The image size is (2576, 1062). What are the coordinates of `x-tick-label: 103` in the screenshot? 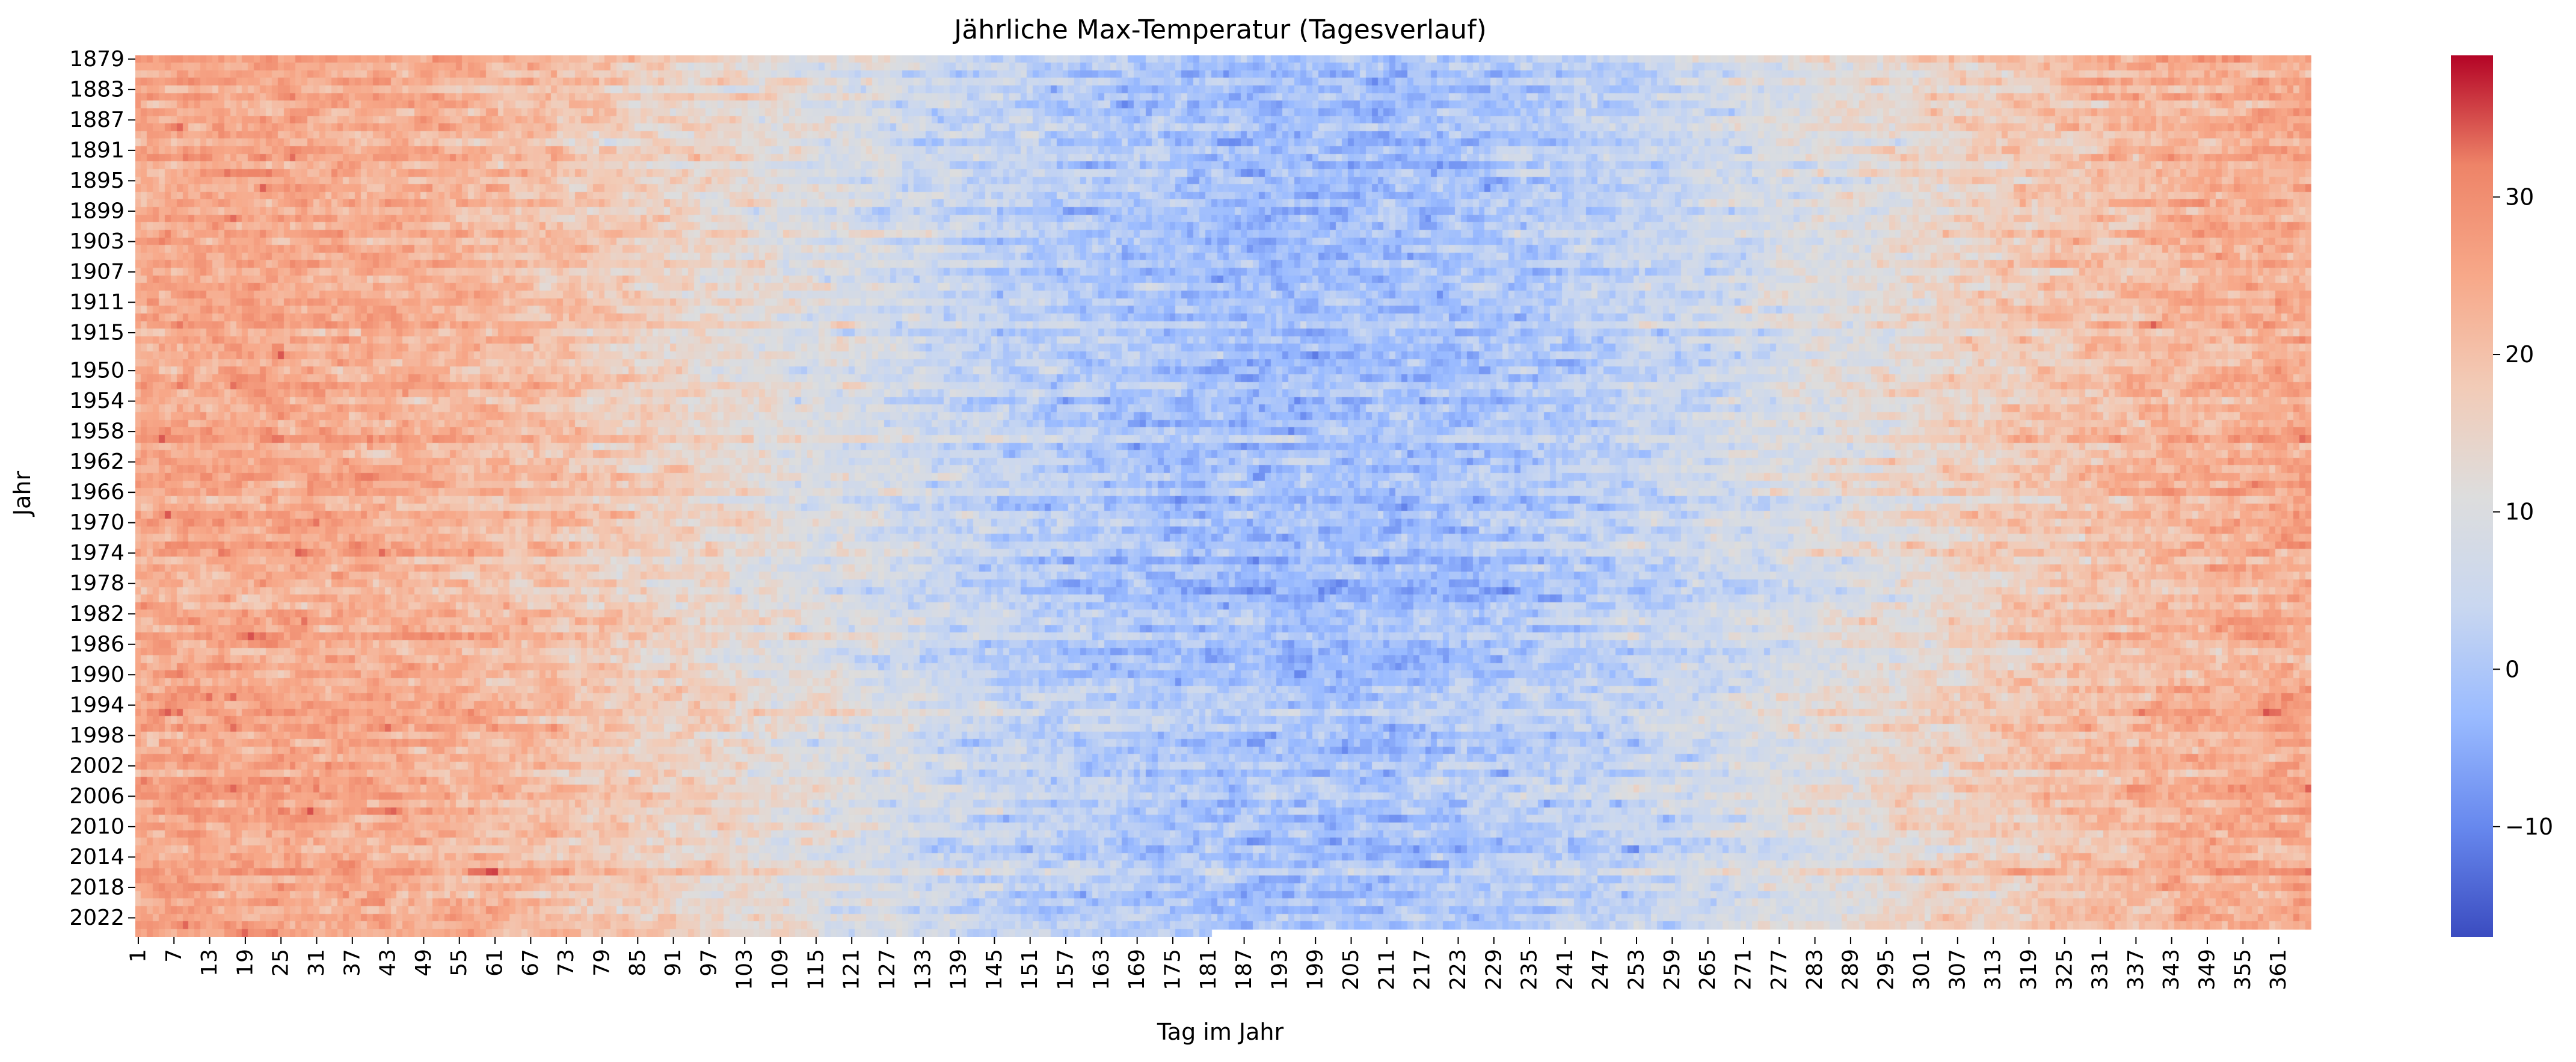 It's located at (745, 969).